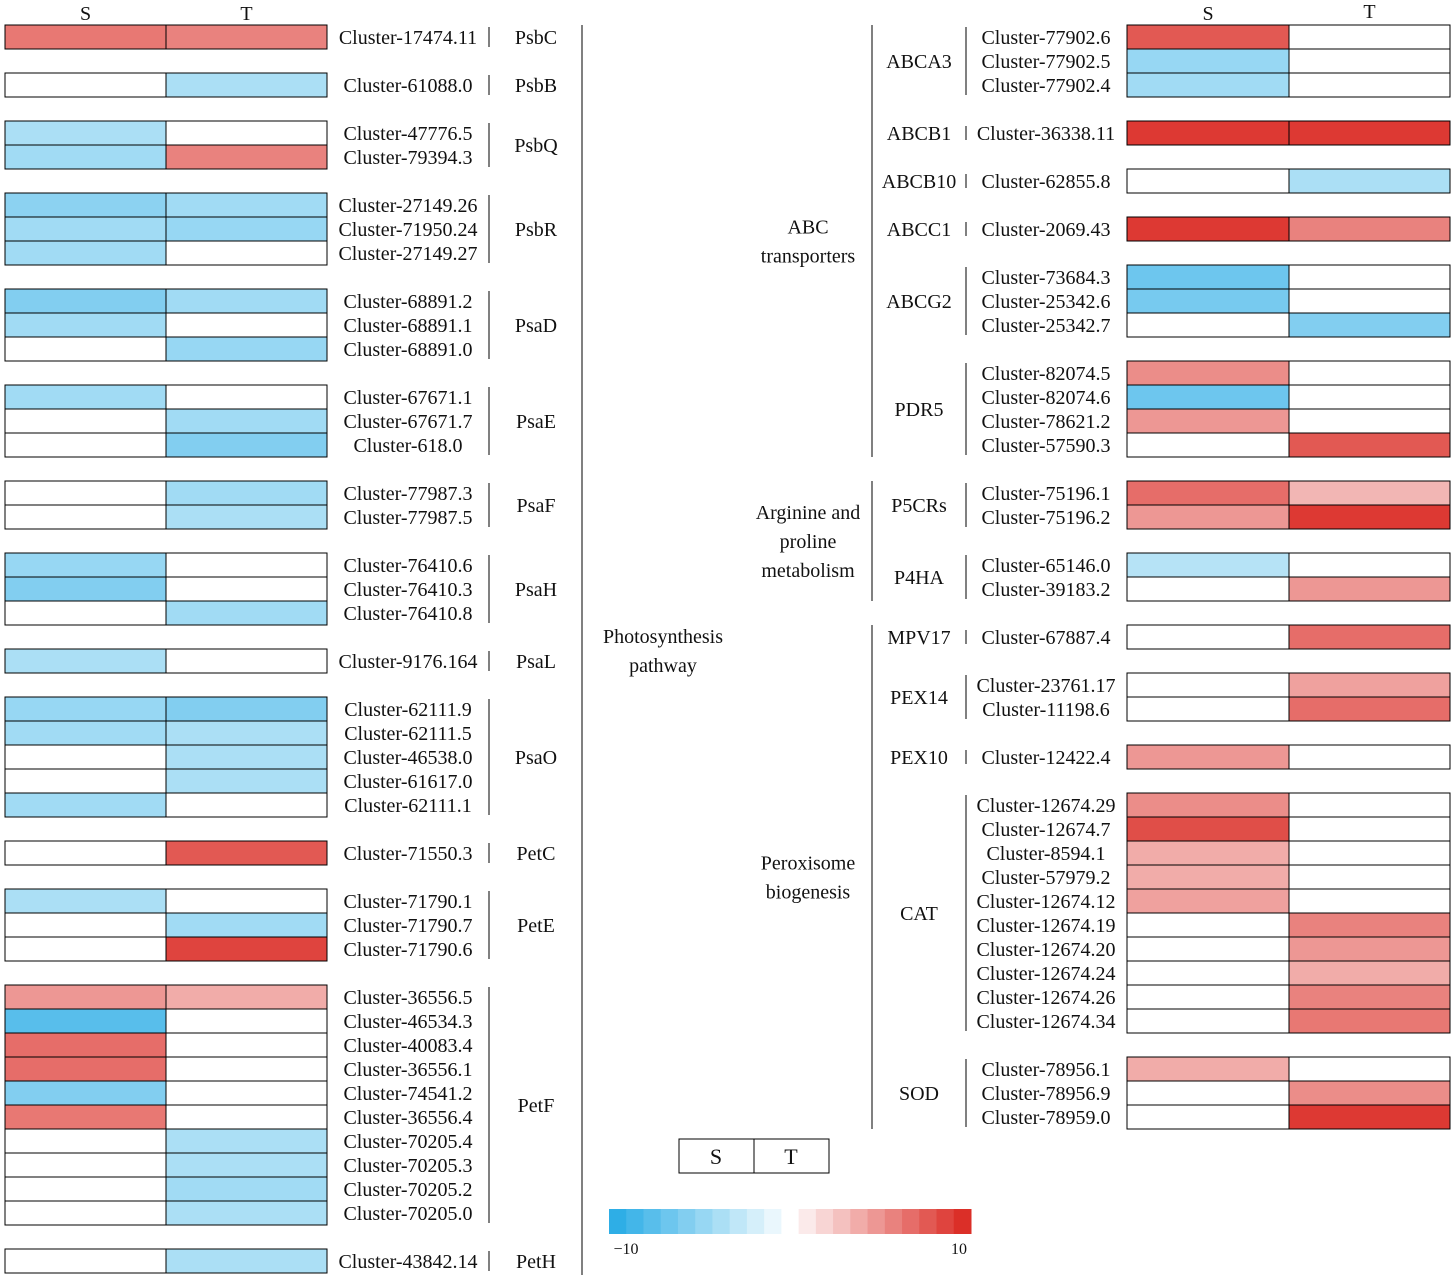 The image size is (1455, 1279). Describe the element at coordinates (919, 302) in the screenshot. I see `gene-label: ABCG2` at that location.